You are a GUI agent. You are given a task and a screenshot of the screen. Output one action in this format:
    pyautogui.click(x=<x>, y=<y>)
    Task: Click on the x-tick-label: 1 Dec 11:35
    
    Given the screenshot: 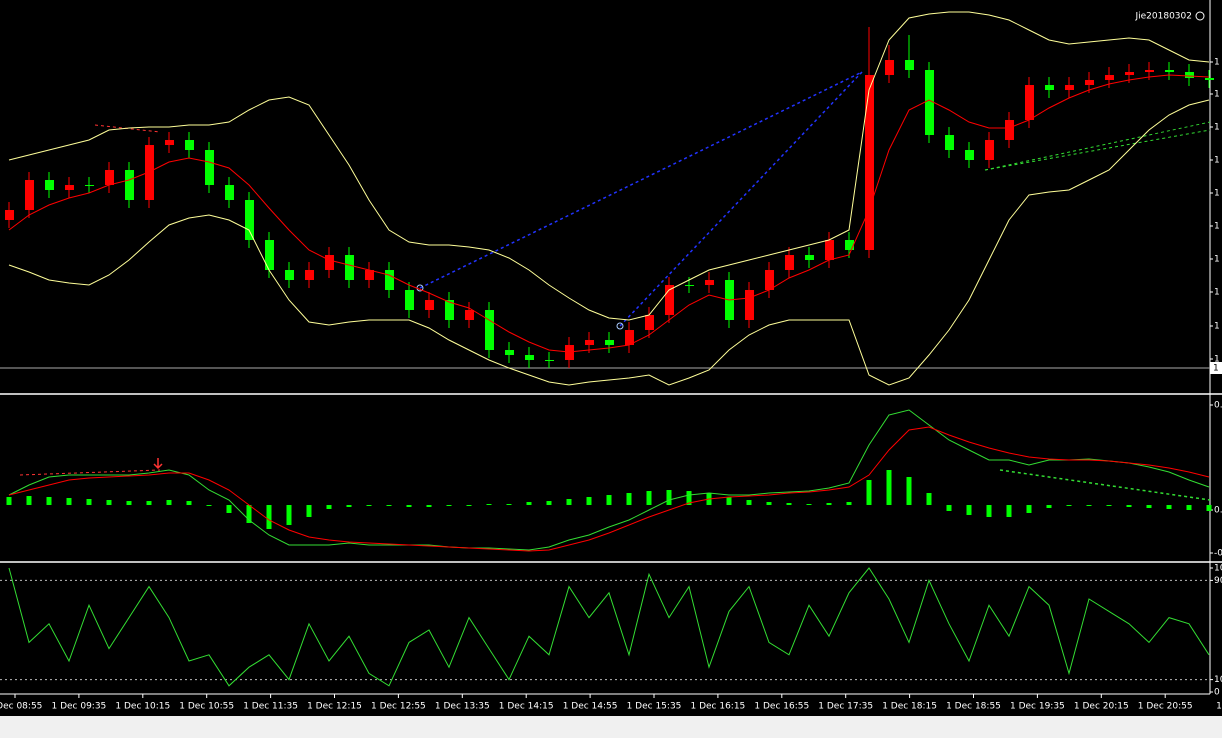 What is the action you would take?
    pyautogui.click(x=270, y=707)
    